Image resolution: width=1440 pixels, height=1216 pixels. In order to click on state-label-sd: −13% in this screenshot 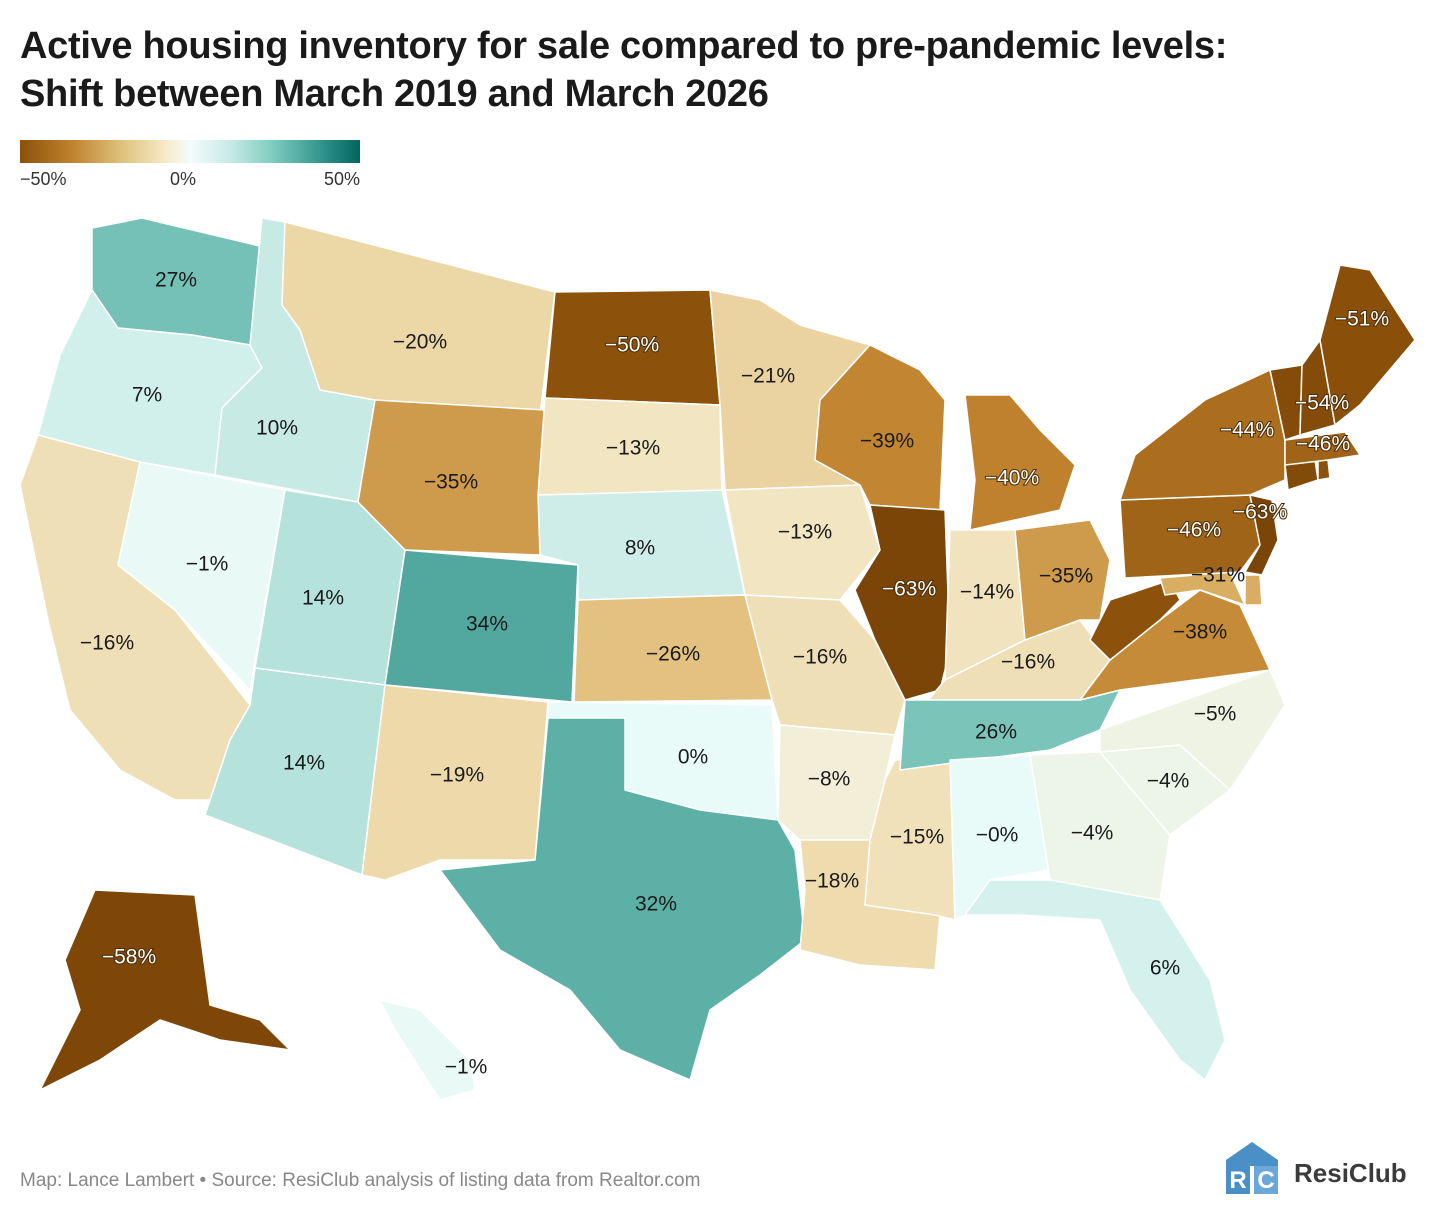, I will do `click(633, 448)`.